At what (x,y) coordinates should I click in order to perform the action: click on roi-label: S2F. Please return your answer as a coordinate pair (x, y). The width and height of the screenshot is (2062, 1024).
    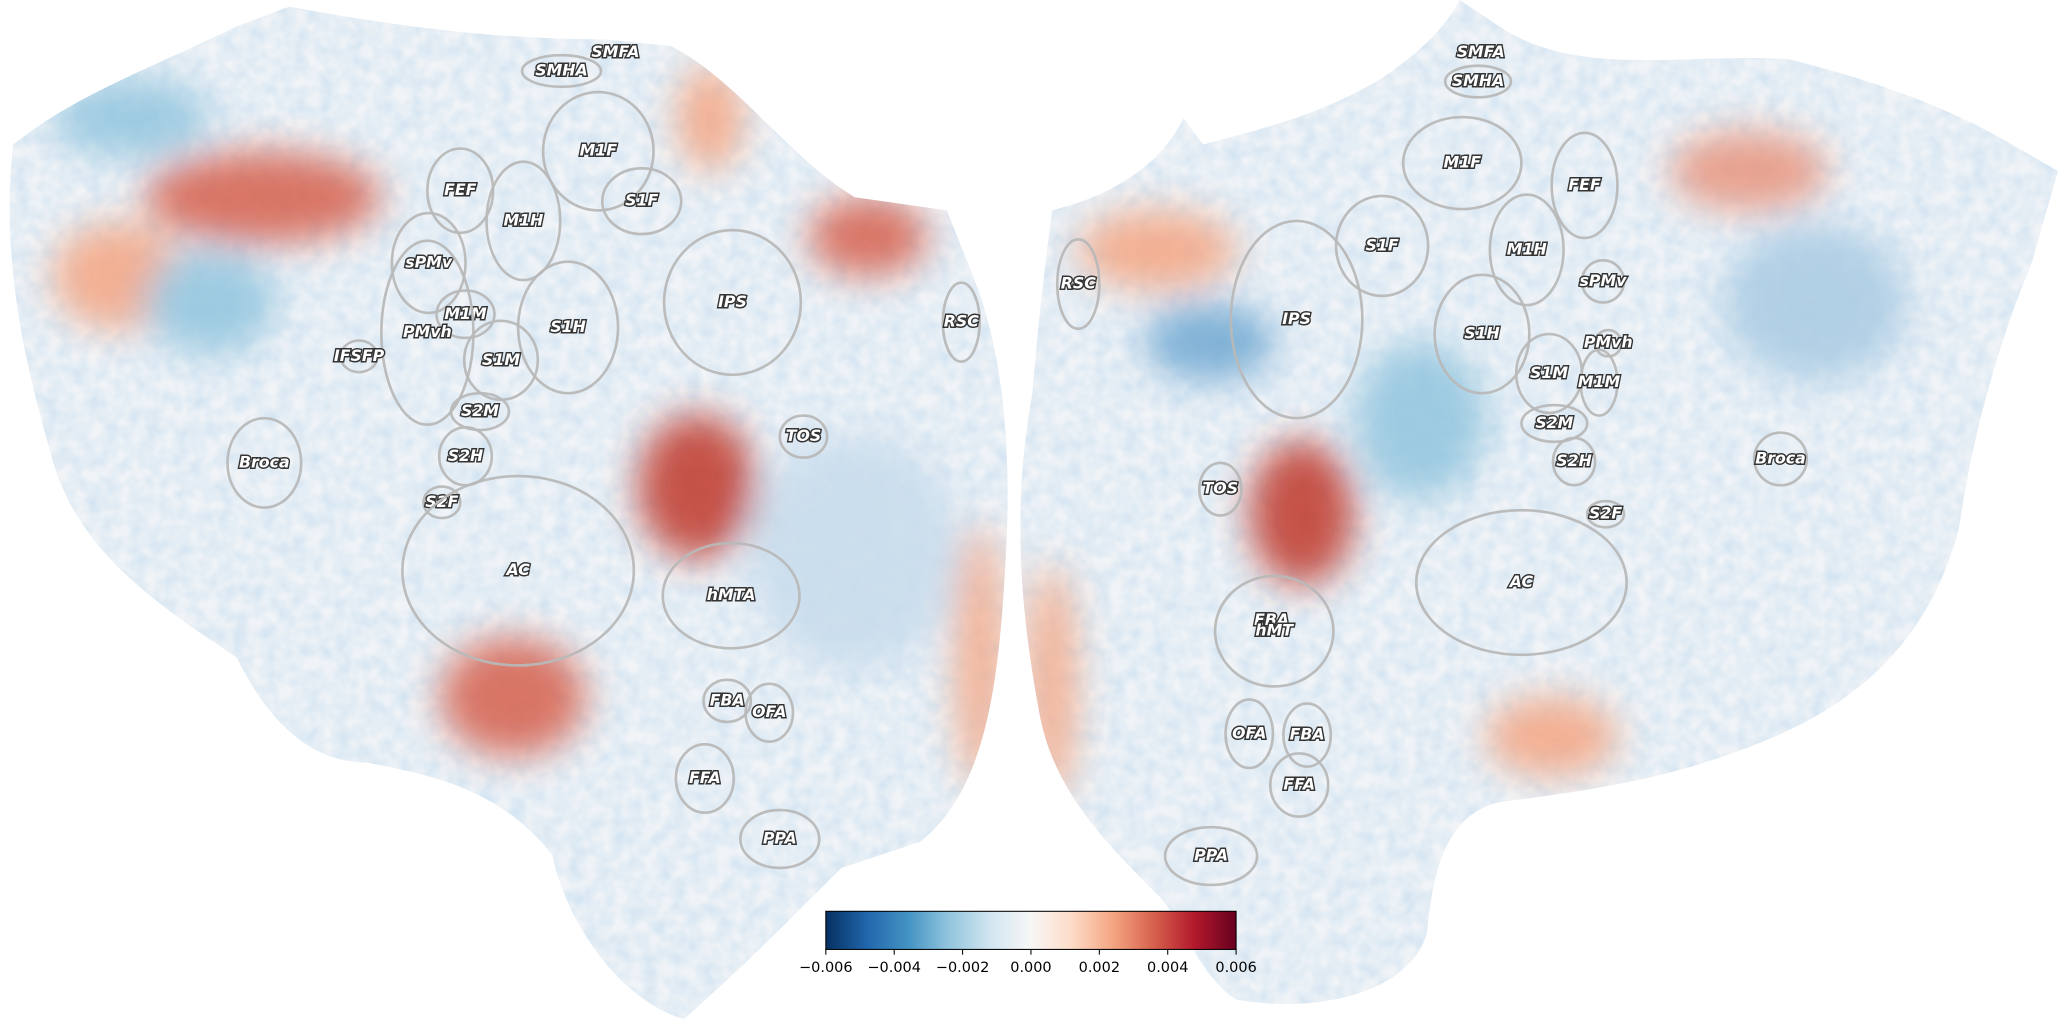
    Looking at the image, I should click on (1605, 513).